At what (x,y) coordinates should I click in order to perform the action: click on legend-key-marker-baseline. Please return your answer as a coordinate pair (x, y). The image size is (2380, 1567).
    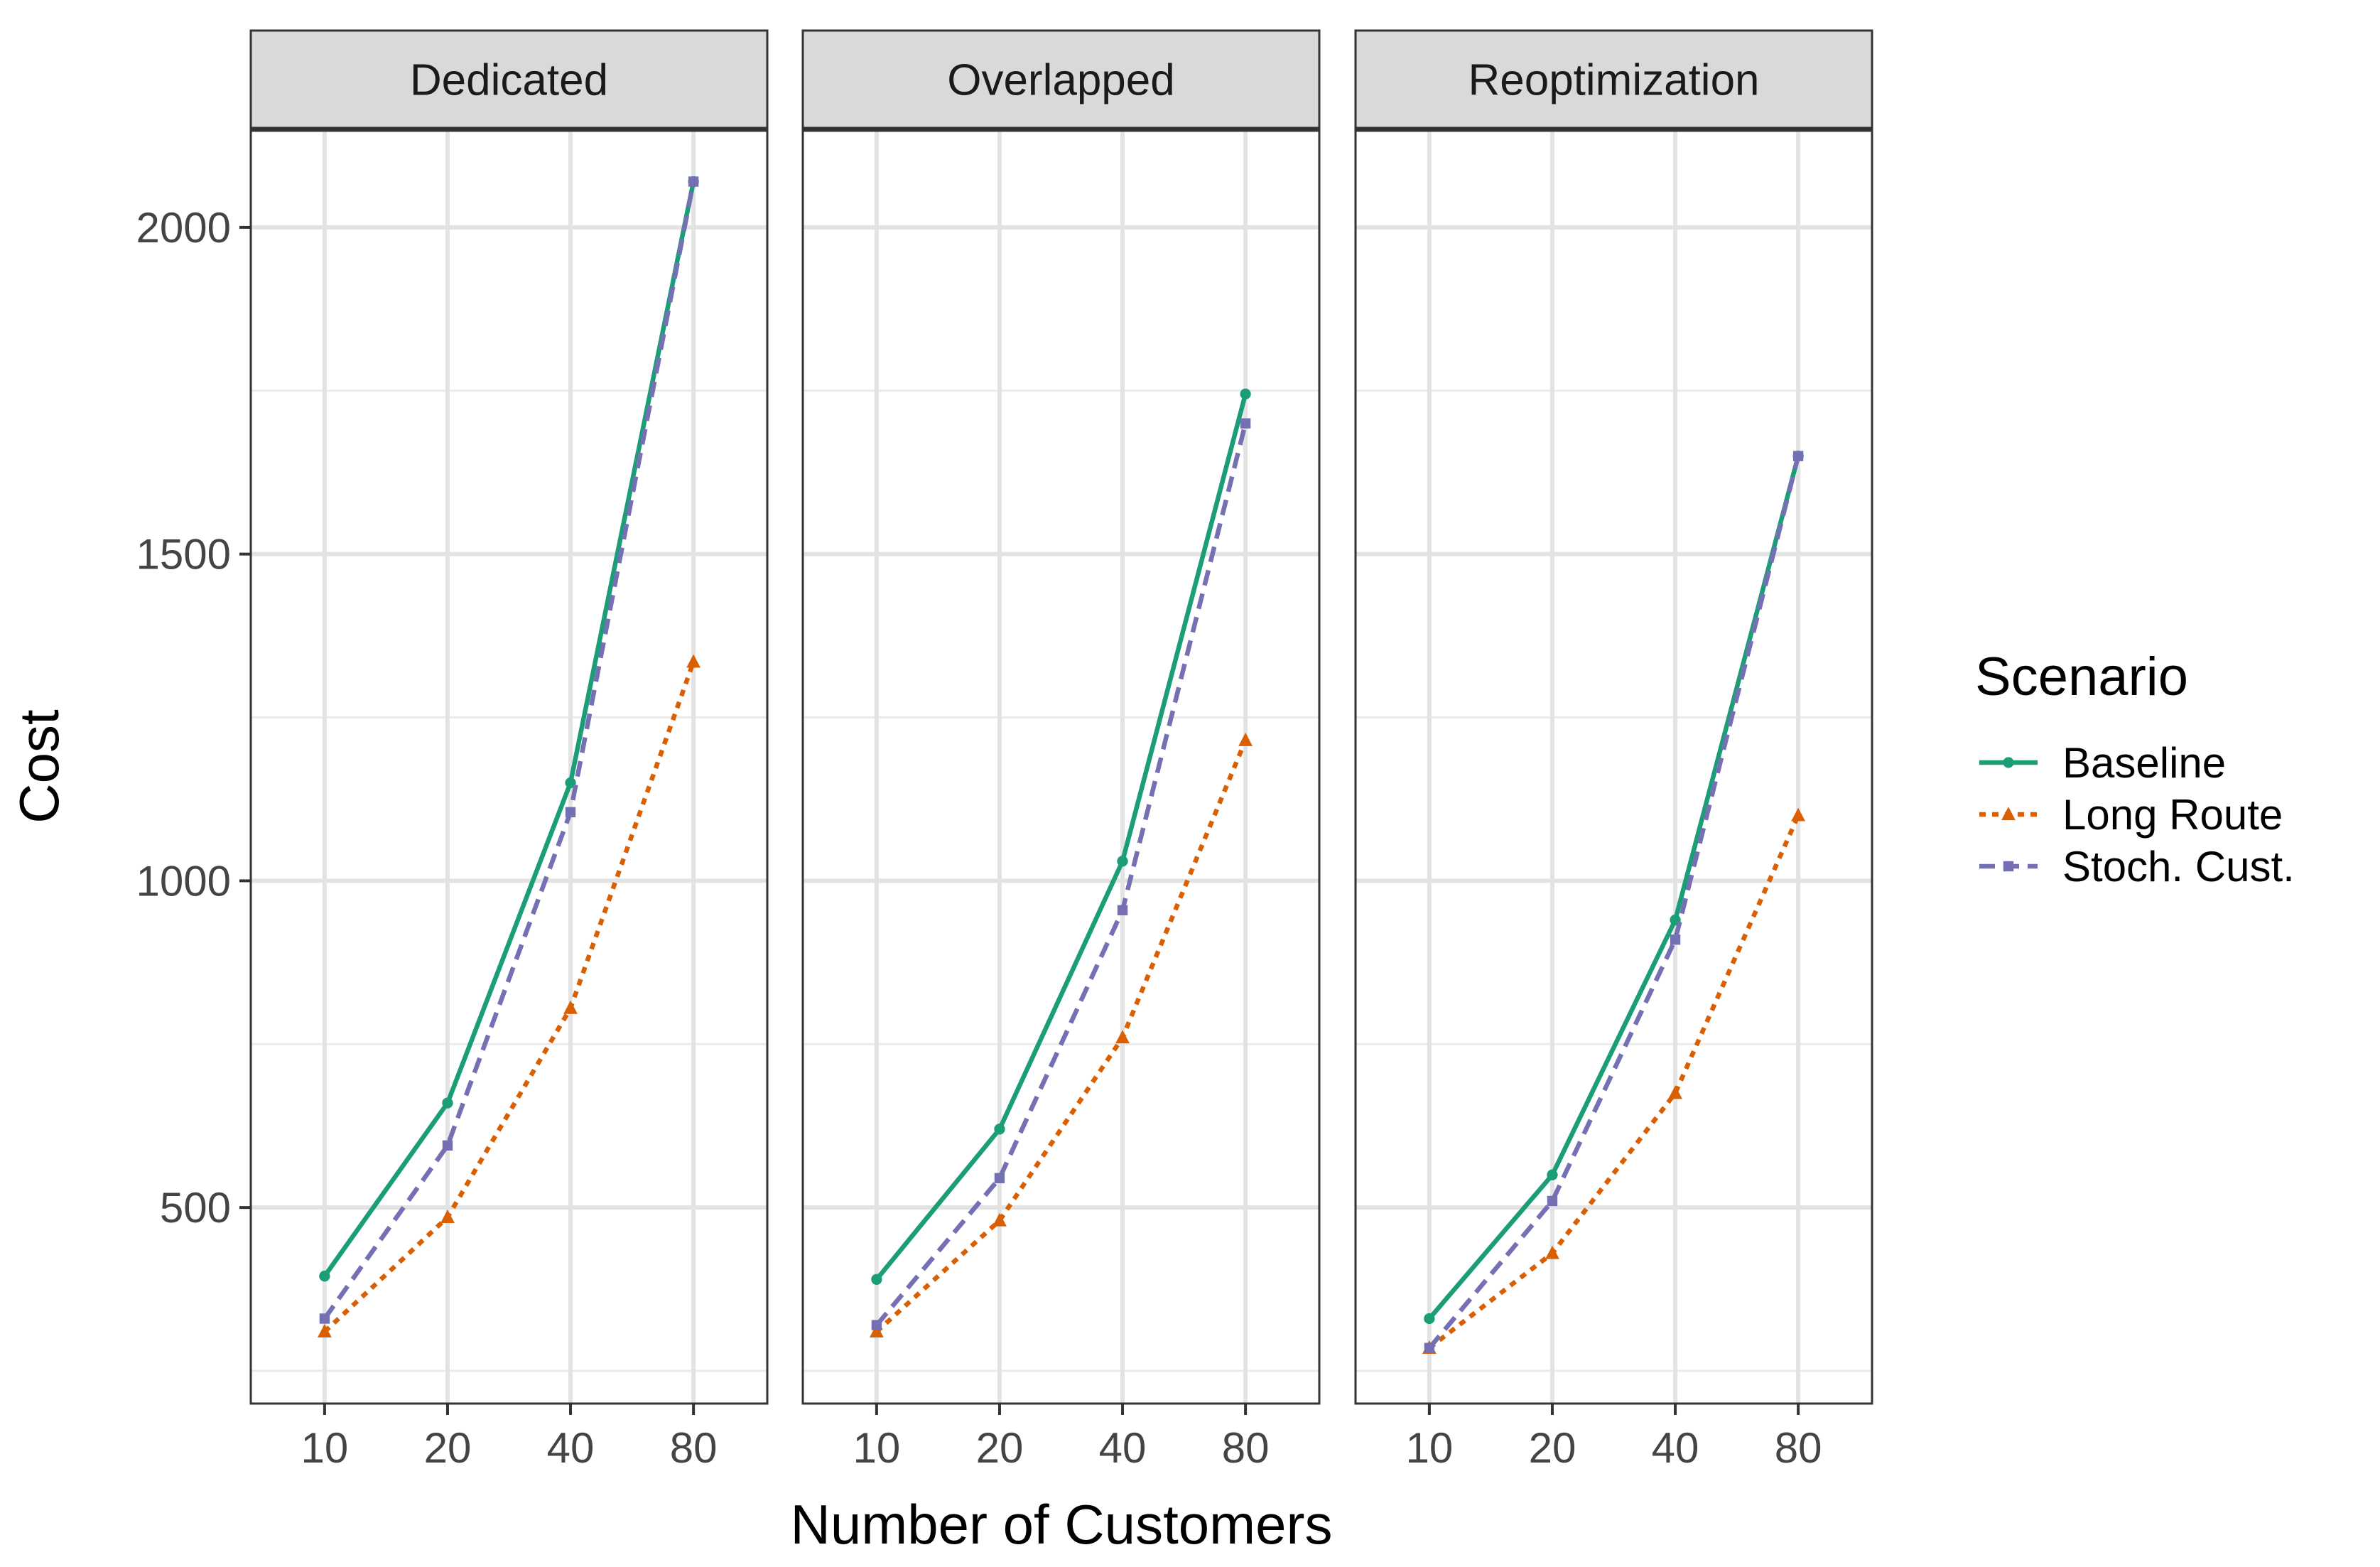
    Looking at the image, I should click on (2009, 762).